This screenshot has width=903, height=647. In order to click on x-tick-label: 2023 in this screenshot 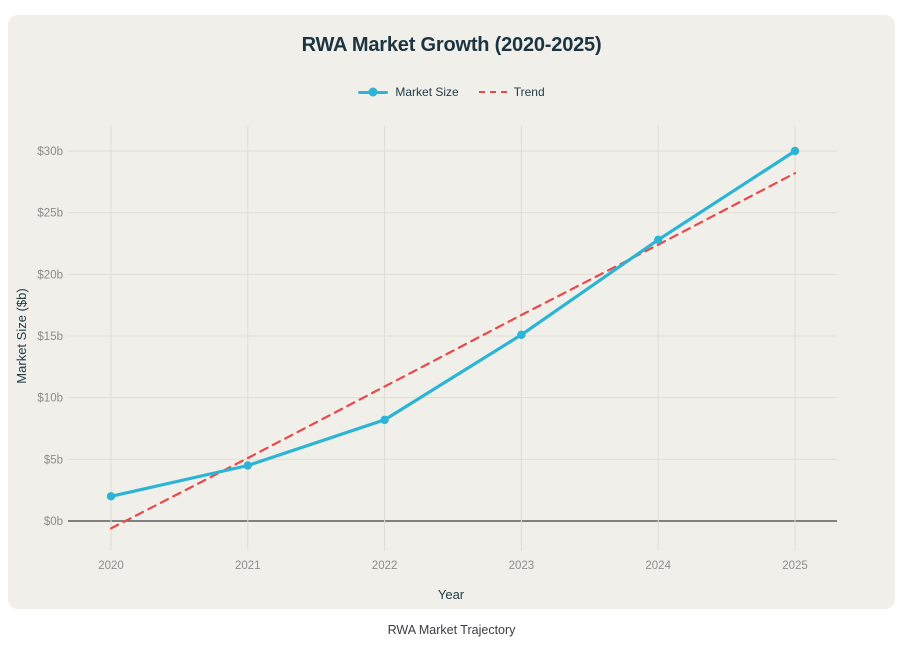, I will do `click(522, 566)`.